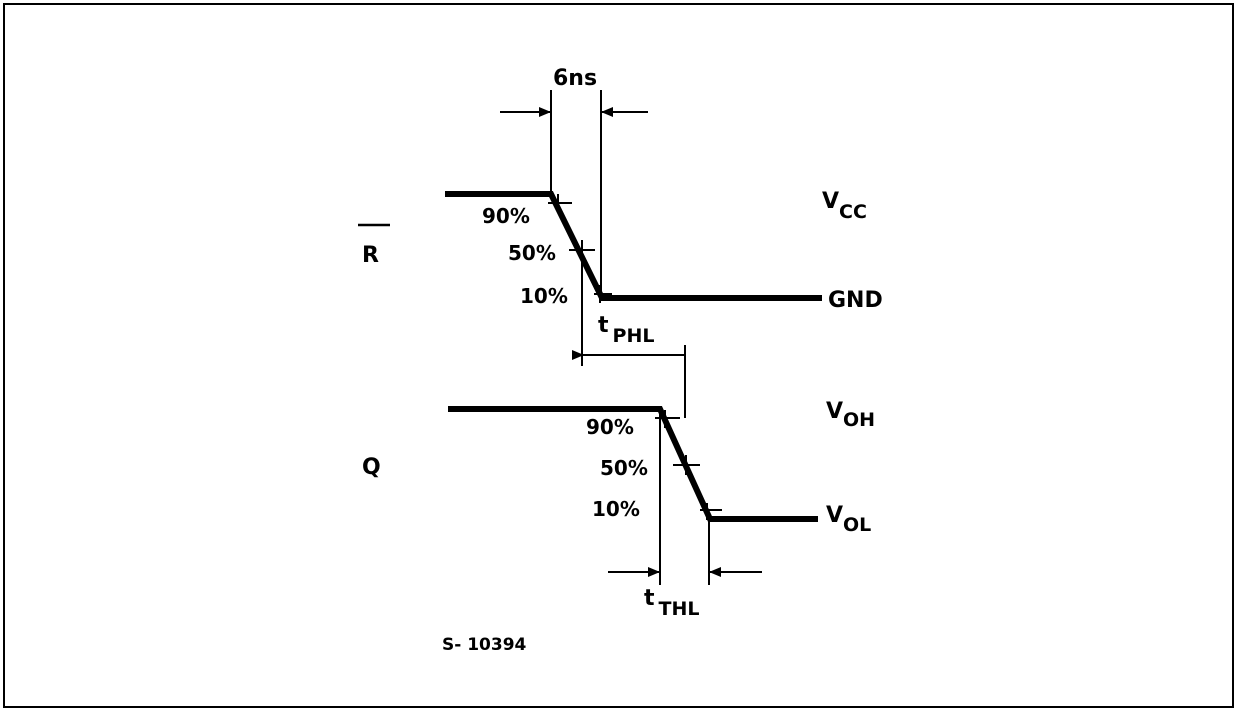 The image size is (1237, 711). I want to click on vol-main: V, so click(834, 515).